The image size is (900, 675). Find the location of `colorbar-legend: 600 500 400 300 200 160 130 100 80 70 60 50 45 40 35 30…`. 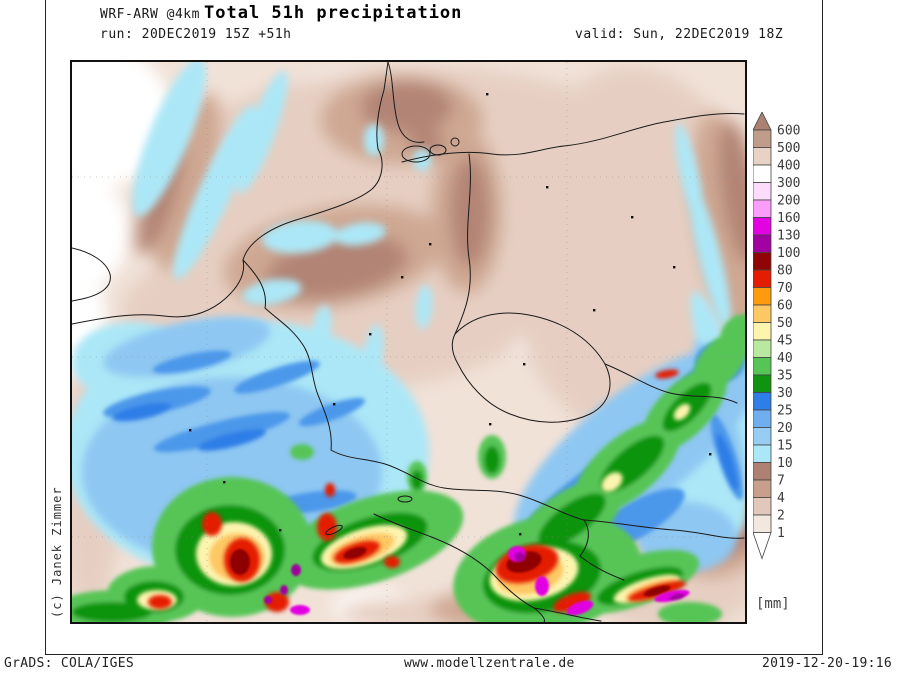

colorbar-legend: 600 500 400 300 200 160 130 100 80 70 60 50 45 40 35 30… is located at coordinates (790, 336).